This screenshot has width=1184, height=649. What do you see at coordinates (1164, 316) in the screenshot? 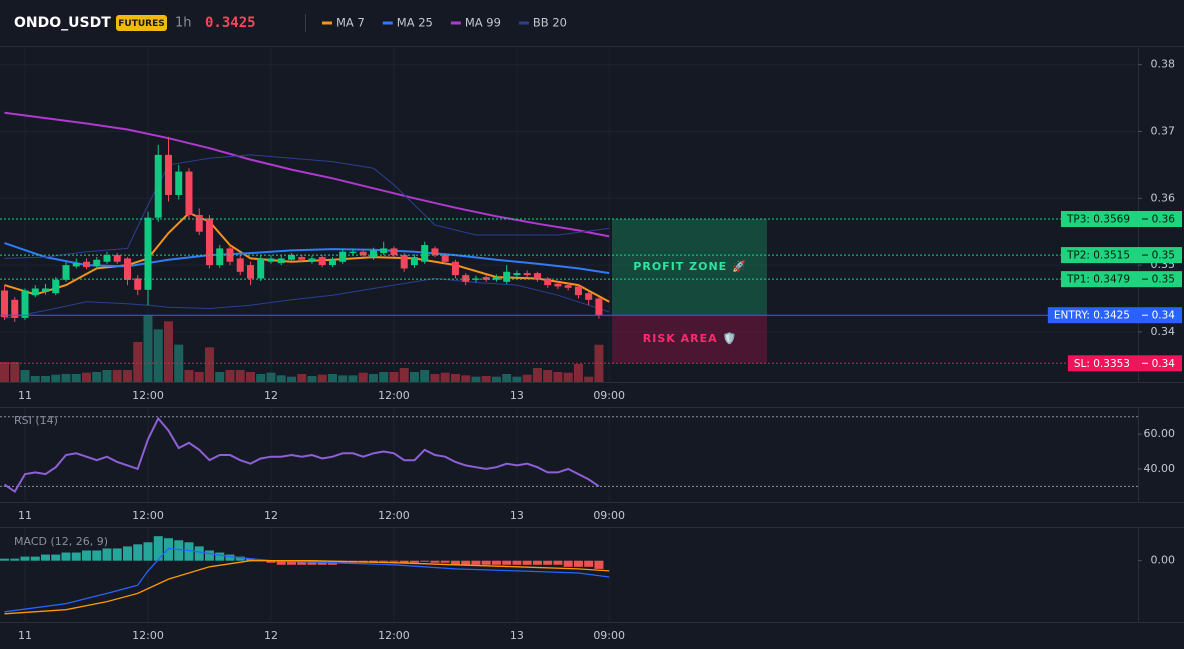
I see `level-axis-label: 0.34` at bounding box center [1164, 316].